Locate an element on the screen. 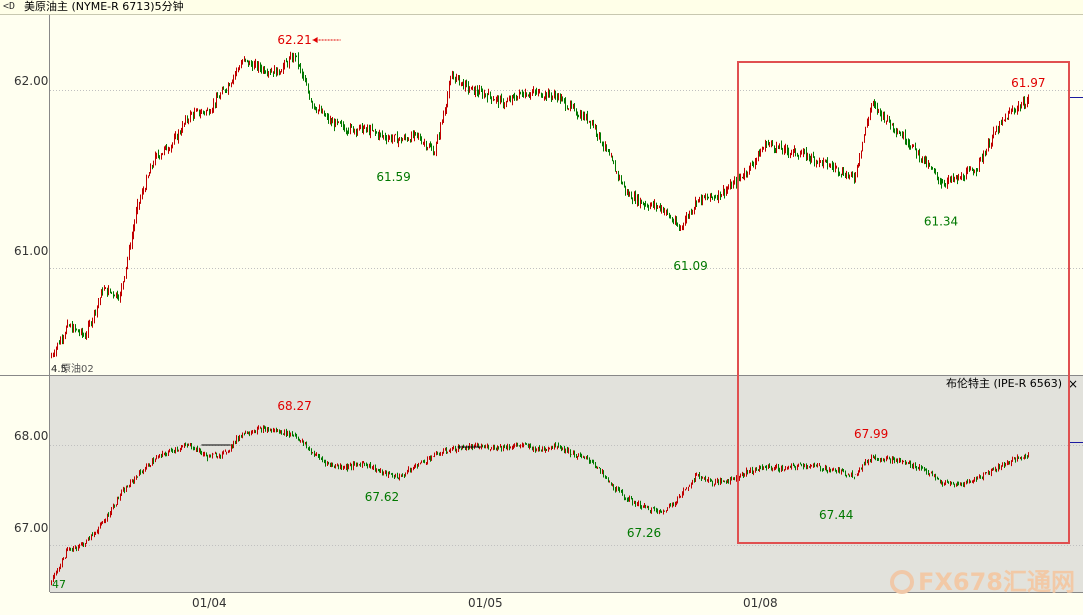  annotation-label-1-2: 67.26 is located at coordinates (644, 533).